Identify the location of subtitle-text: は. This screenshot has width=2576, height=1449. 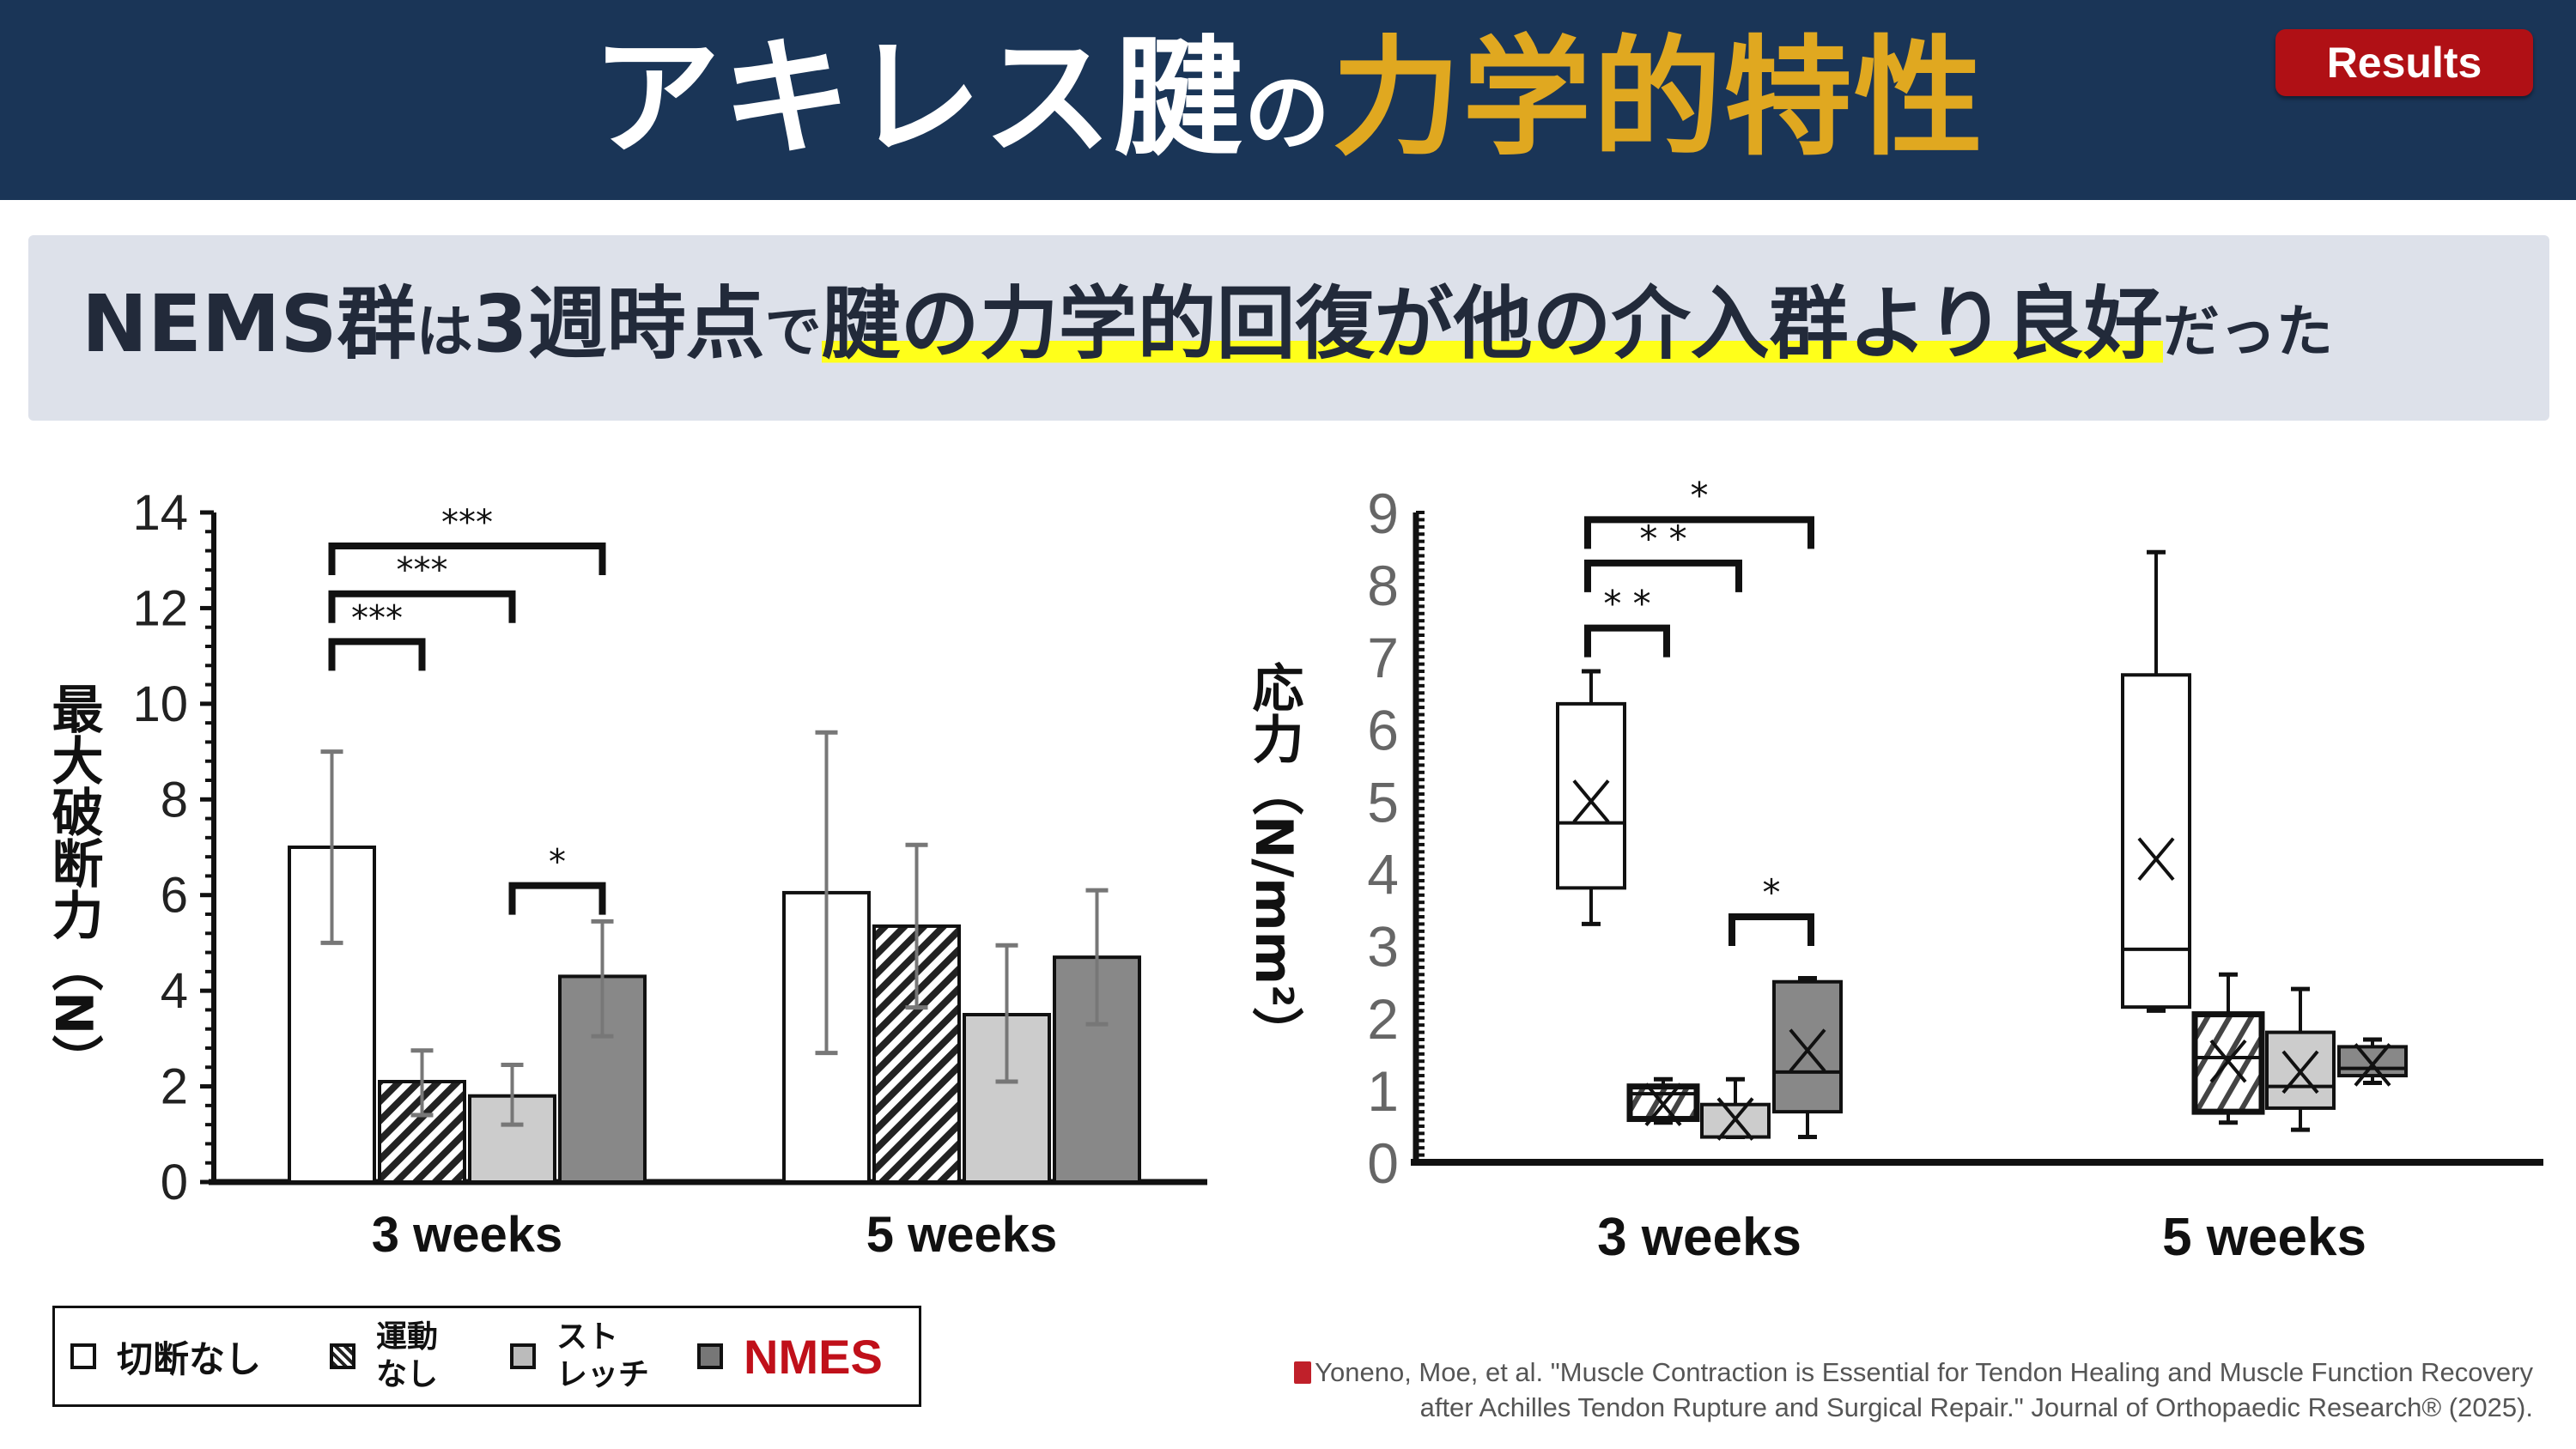
(444, 332).